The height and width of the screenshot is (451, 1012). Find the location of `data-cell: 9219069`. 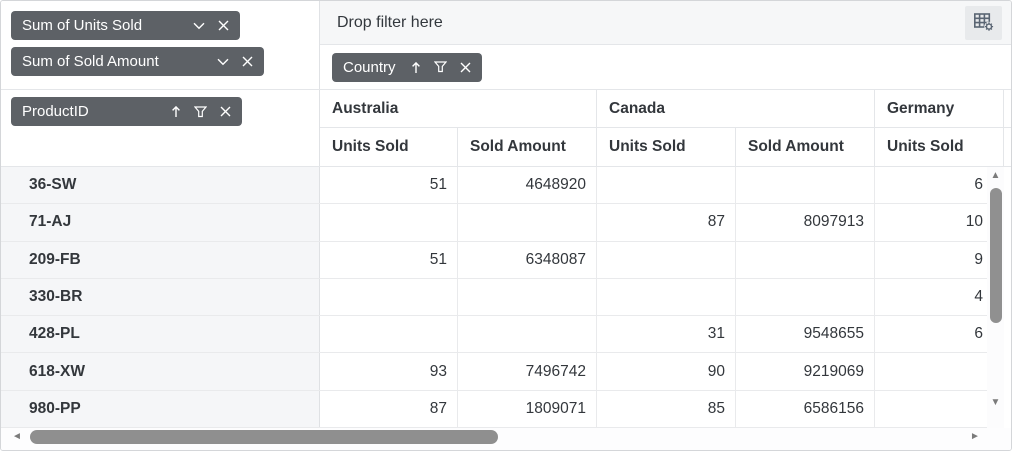

data-cell: 9219069 is located at coordinates (805, 371).